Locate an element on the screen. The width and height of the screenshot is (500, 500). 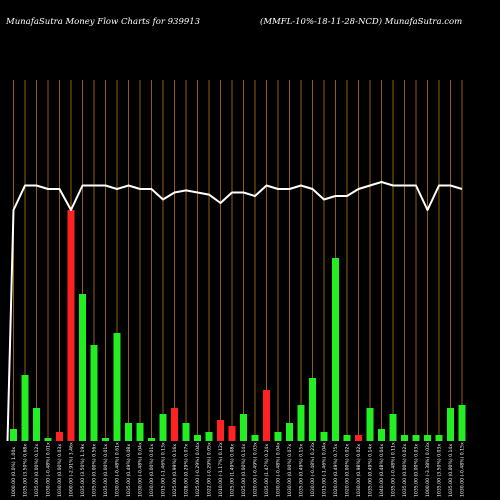
x-tick-label: 1025.00 (-0.29%) 0.04x is located at coordinates (198, 469).